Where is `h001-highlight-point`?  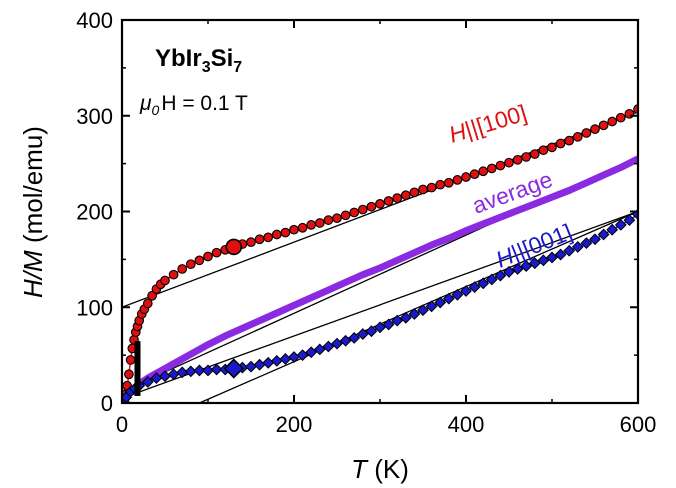 h001-highlight-point is located at coordinates (233, 368).